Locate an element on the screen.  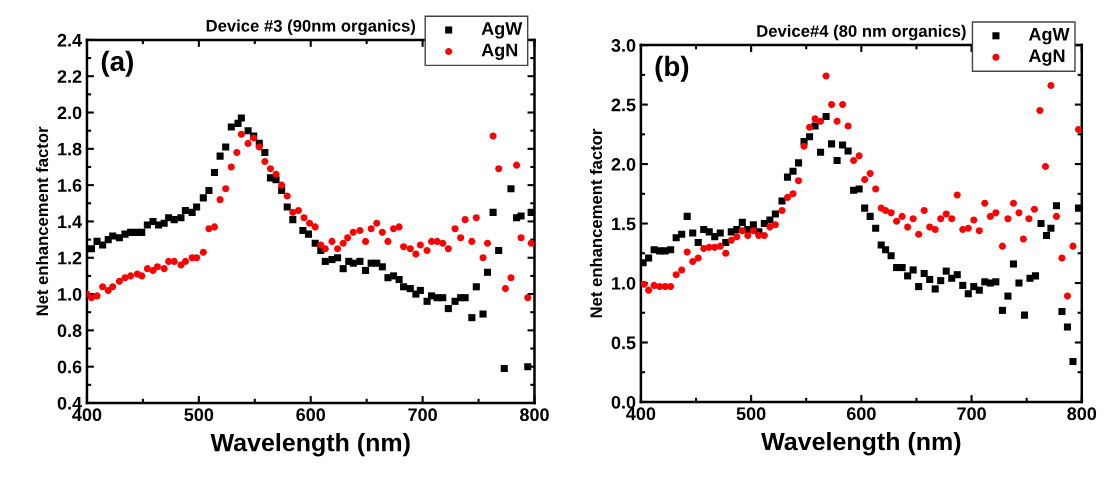
y-tick-label: 1.2 is located at coordinates (70, 258).